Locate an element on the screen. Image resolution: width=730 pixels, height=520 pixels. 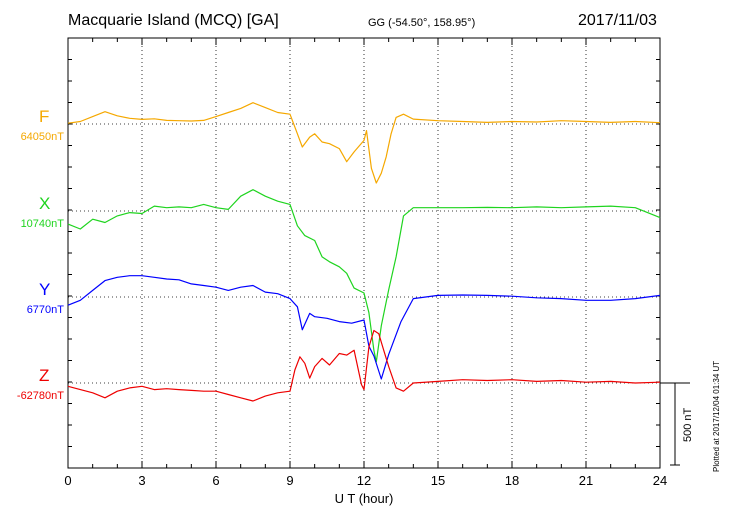
component-letter-z: Z is located at coordinates (44, 375).